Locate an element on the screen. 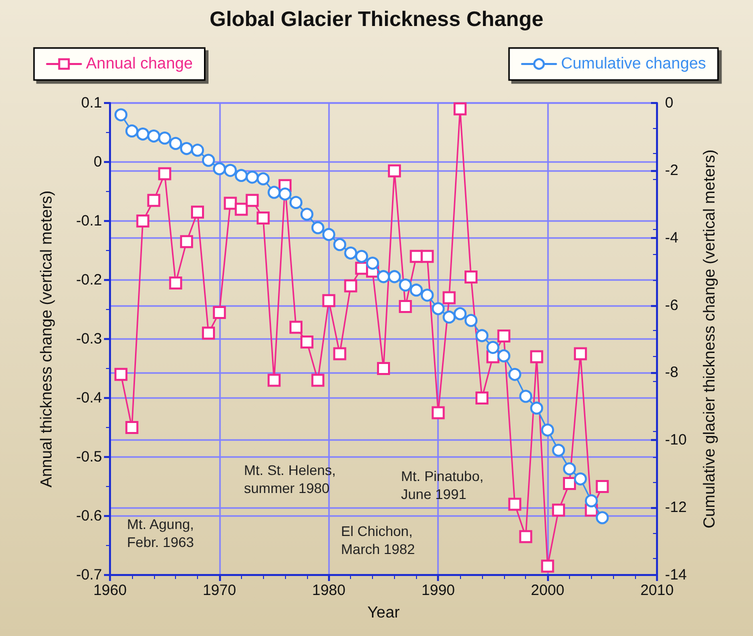 This screenshot has height=636, width=753. legend-label: Cumulative changes is located at coordinates (633, 64).